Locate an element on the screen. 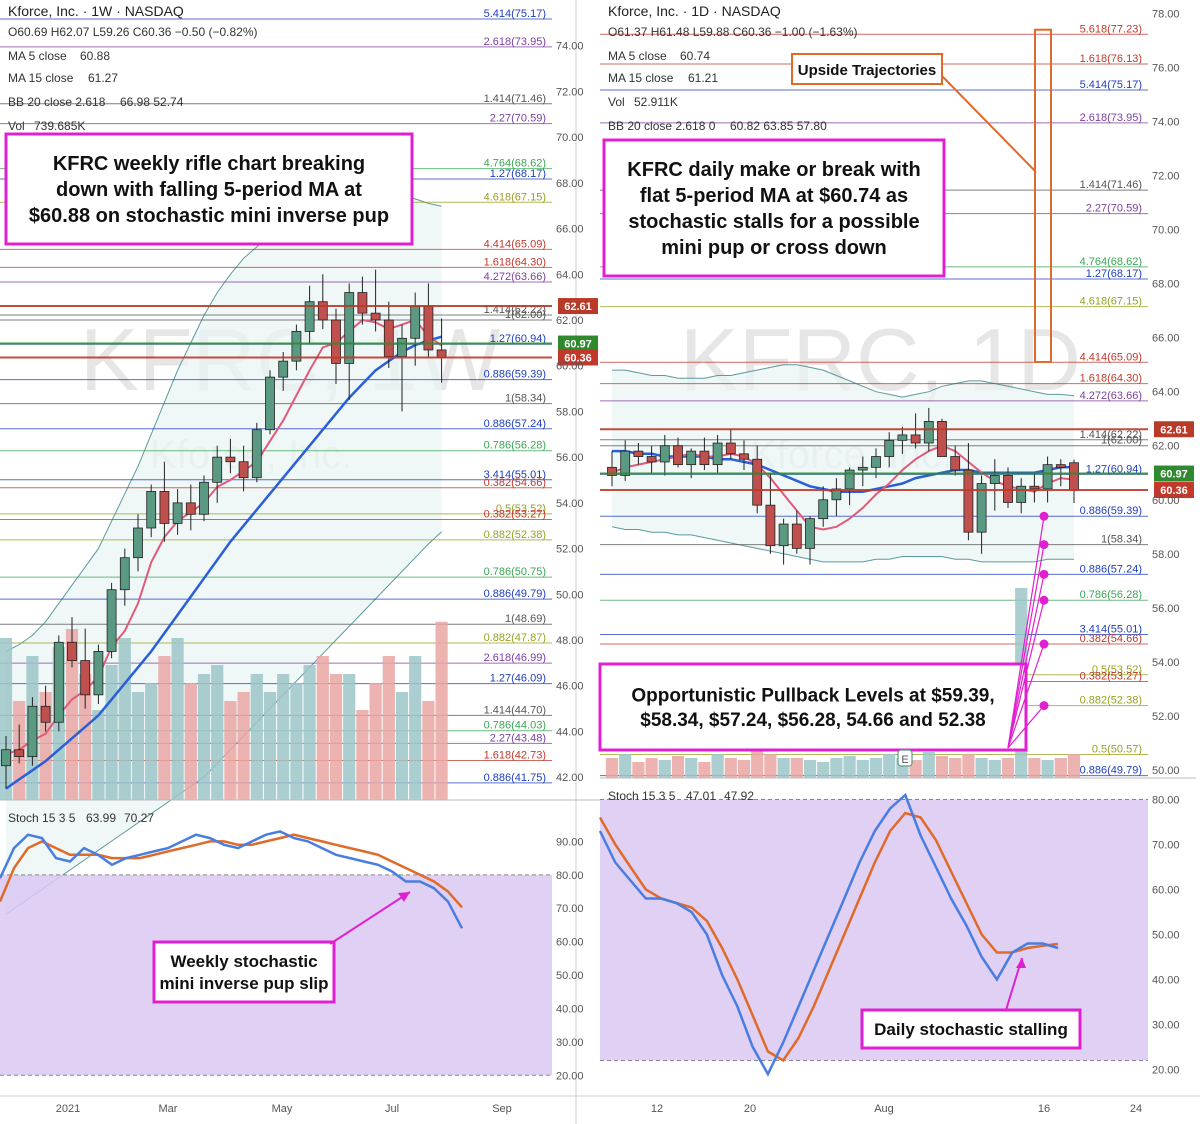 The height and width of the screenshot is (1124, 1200). left-header-title: Kforce, Inc. · 1W · NASDAQ is located at coordinates (96, 11).